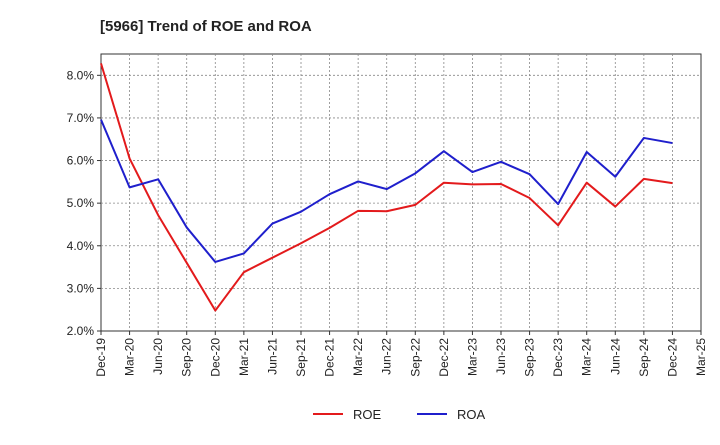 Image resolution: width=720 pixels, height=445 pixels. What do you see at coordinates (367, 414) in the screenshot?
I see `legend-label-roe: ROE` at bounding box center [367, 414].